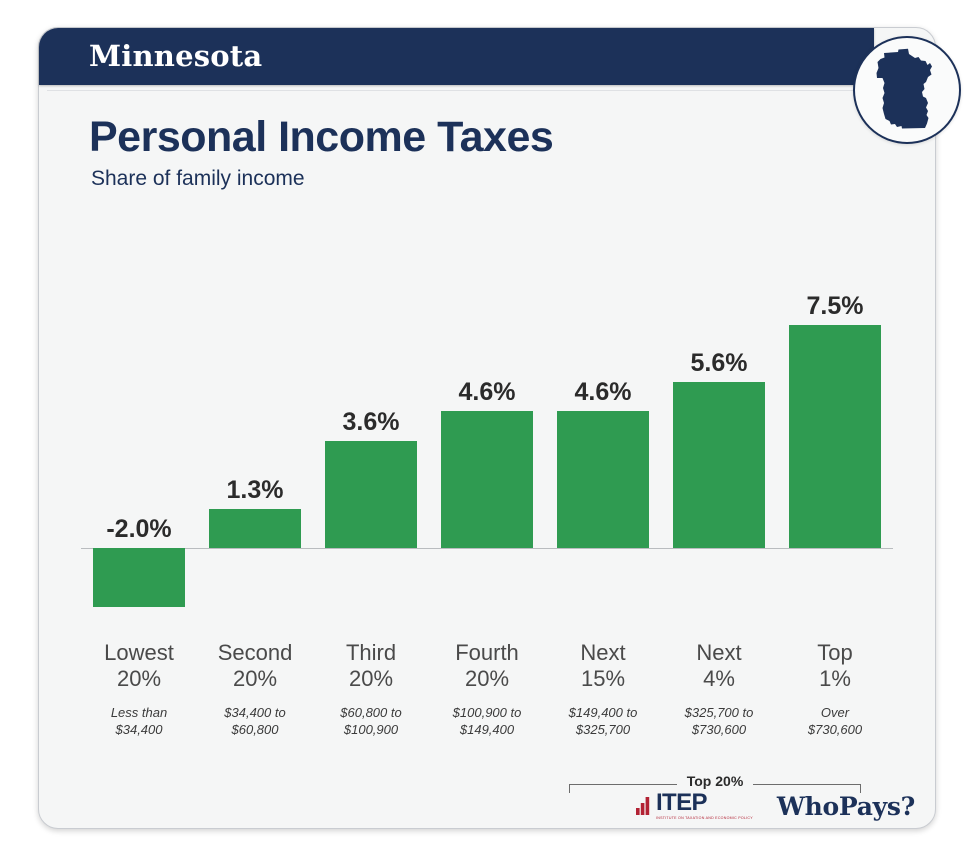  I want to click on x-axis-income-range: $100,900 to $149,400, so click(487, 721).